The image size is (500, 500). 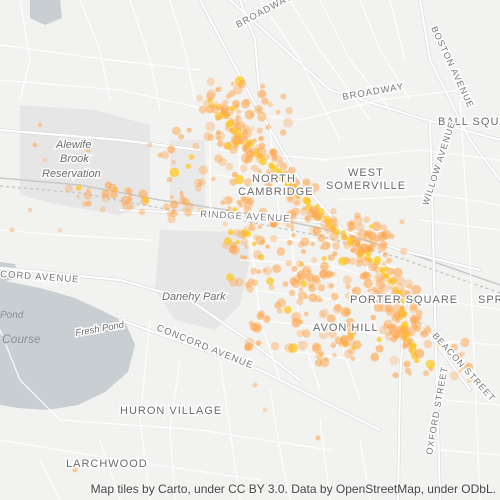 What do you see at coordinates (489, 300) in the screenshot?
I see `label-spr: SPR` at bounding box center [489, 300].